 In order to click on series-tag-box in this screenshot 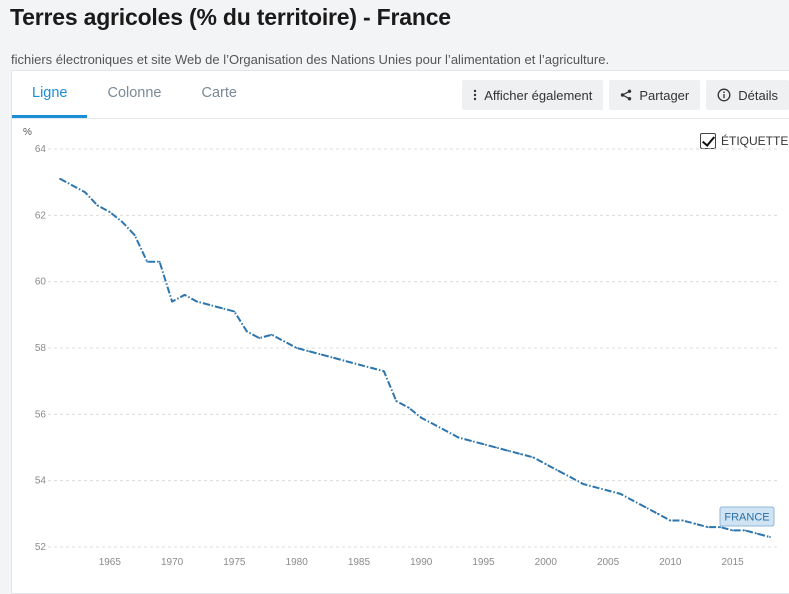, I will do `click(747, 516)`.